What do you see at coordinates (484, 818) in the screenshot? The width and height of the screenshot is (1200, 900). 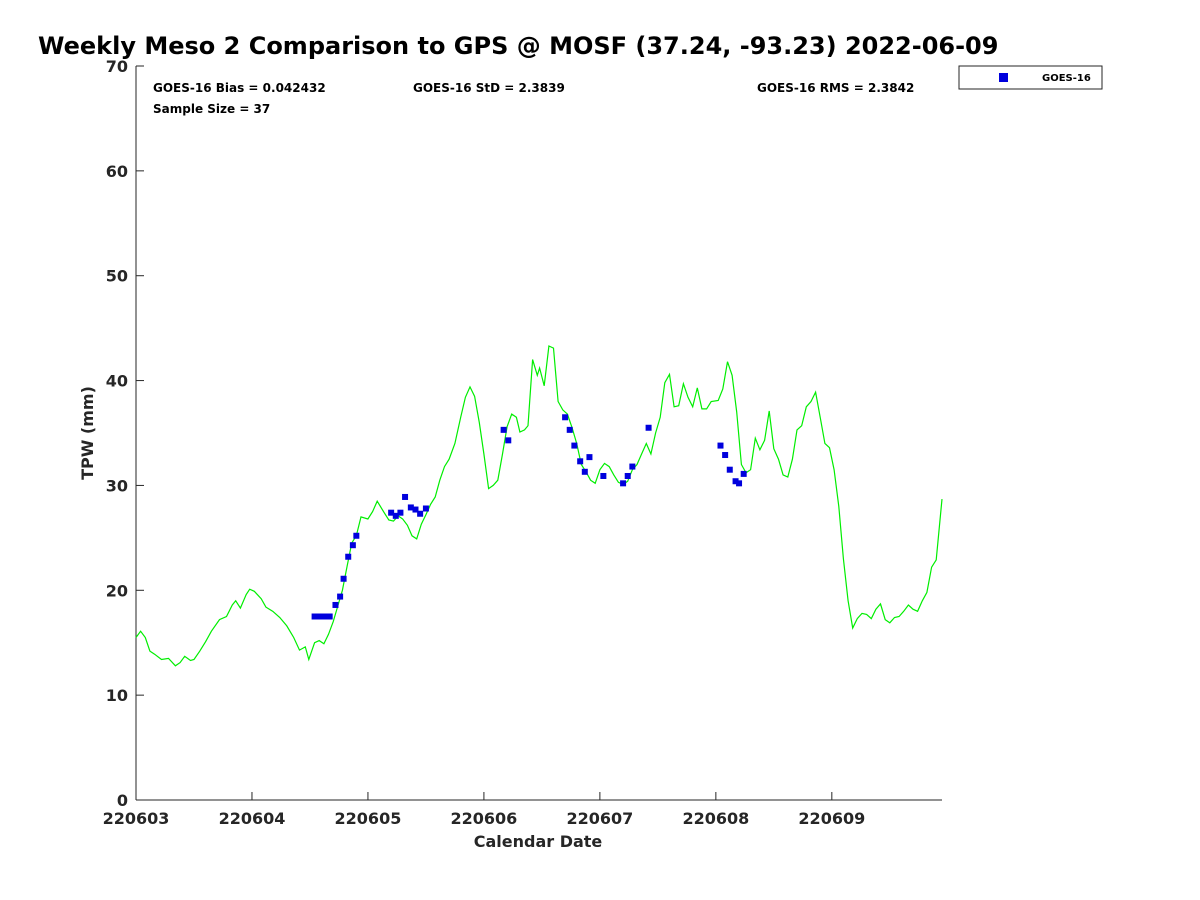 I see `x-tick-label: 220606` at bounding box center [484, 818].